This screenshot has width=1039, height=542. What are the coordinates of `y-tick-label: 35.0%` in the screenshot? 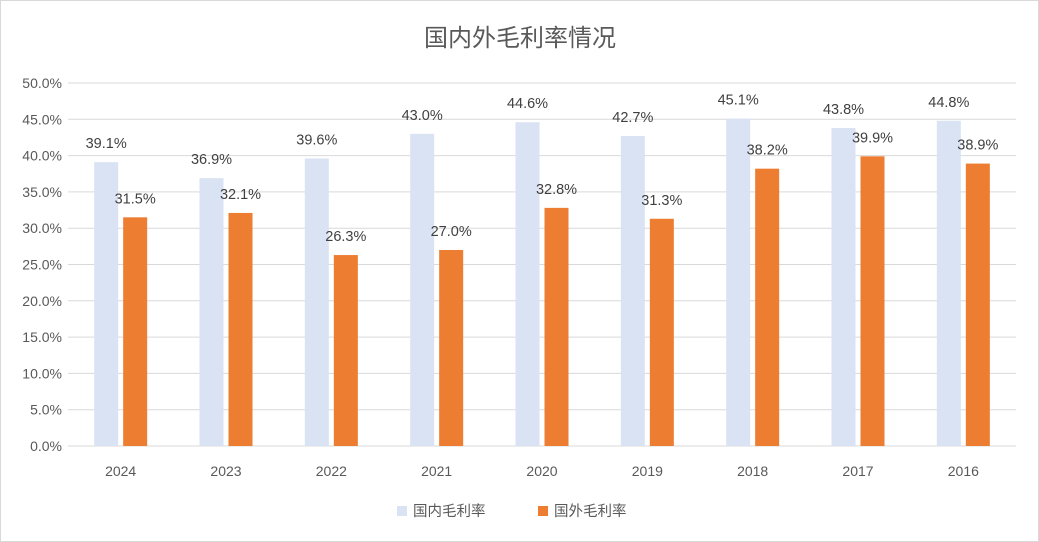 It's located at (42, 192).